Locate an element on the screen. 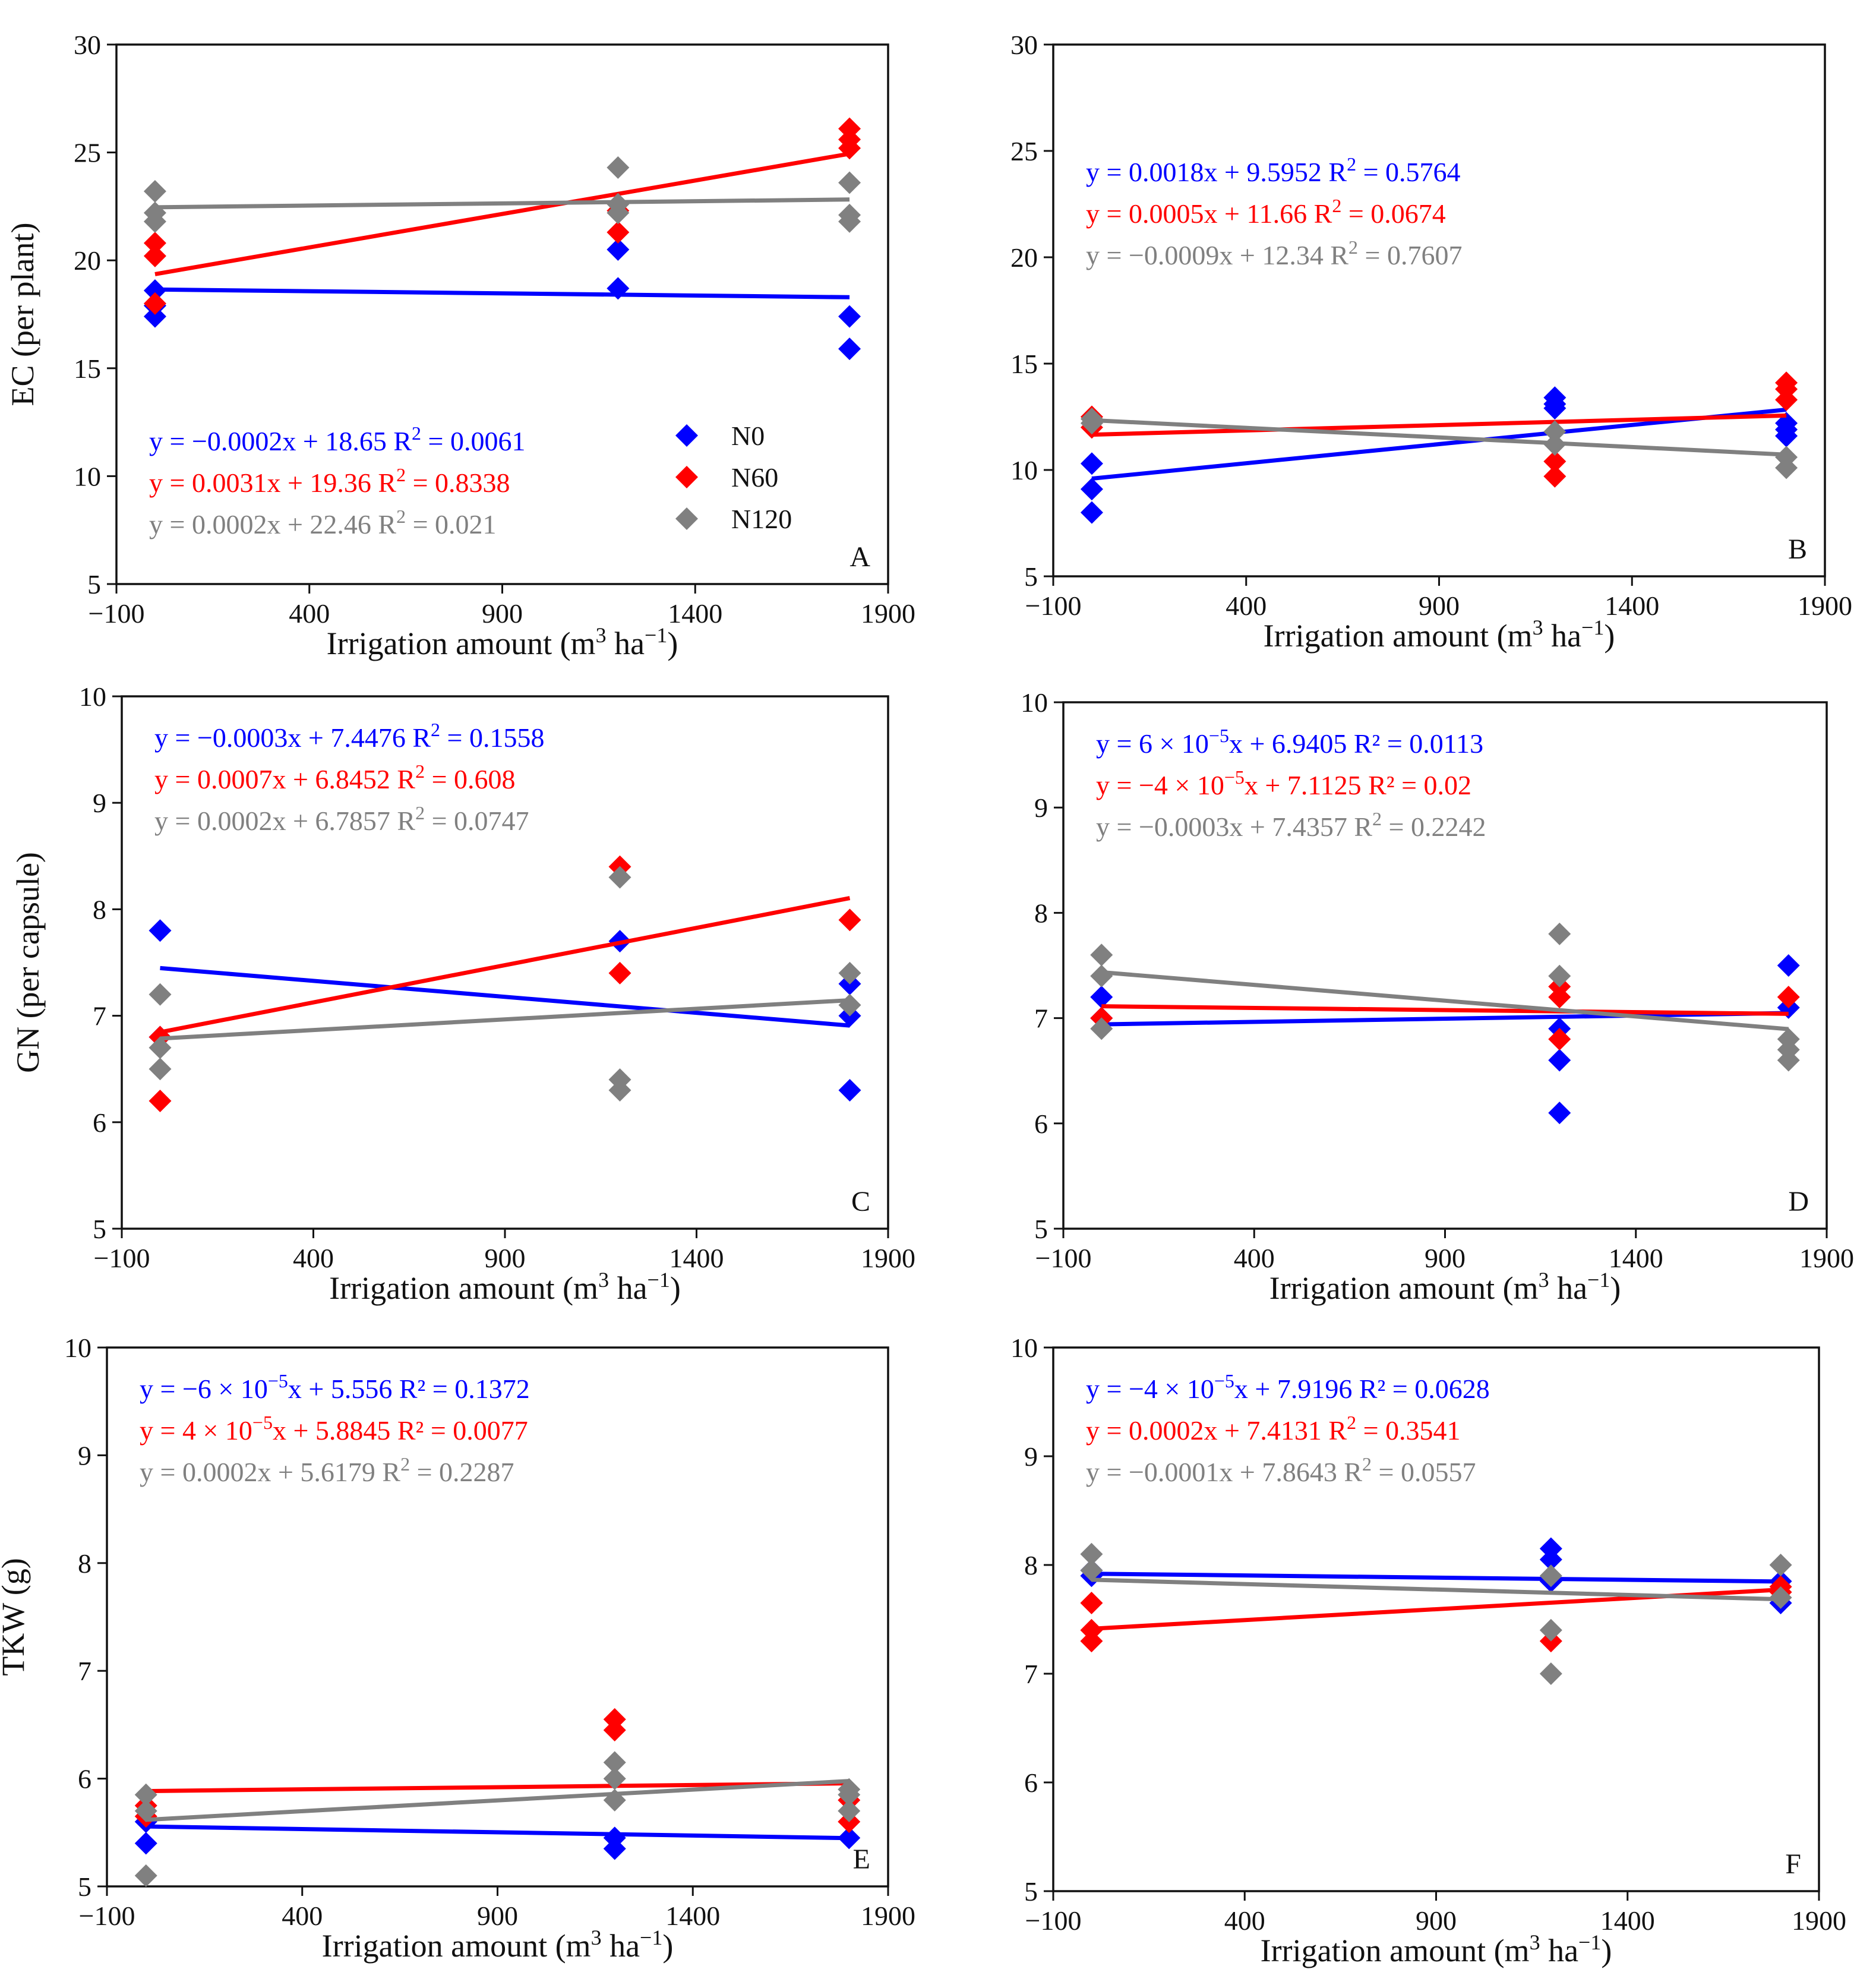  panel-letter: E is located at coordinates (862, 1859).